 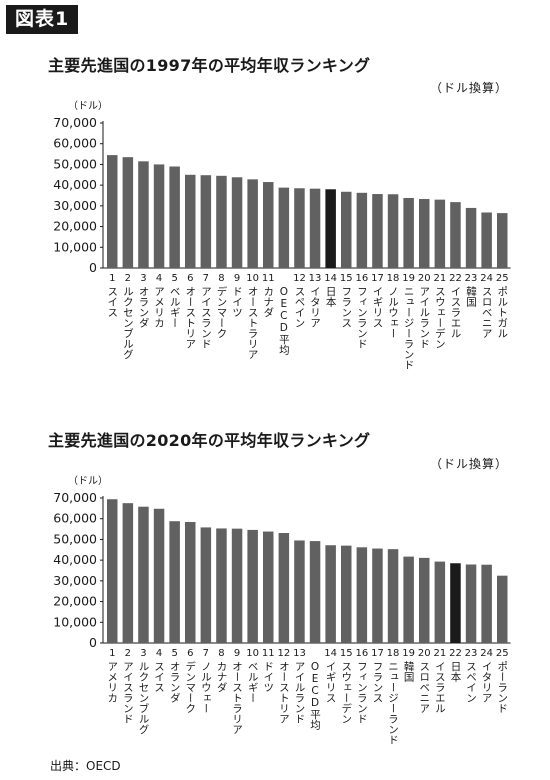 I want to click on category-label: 韓国, so click(x=409, y=672).